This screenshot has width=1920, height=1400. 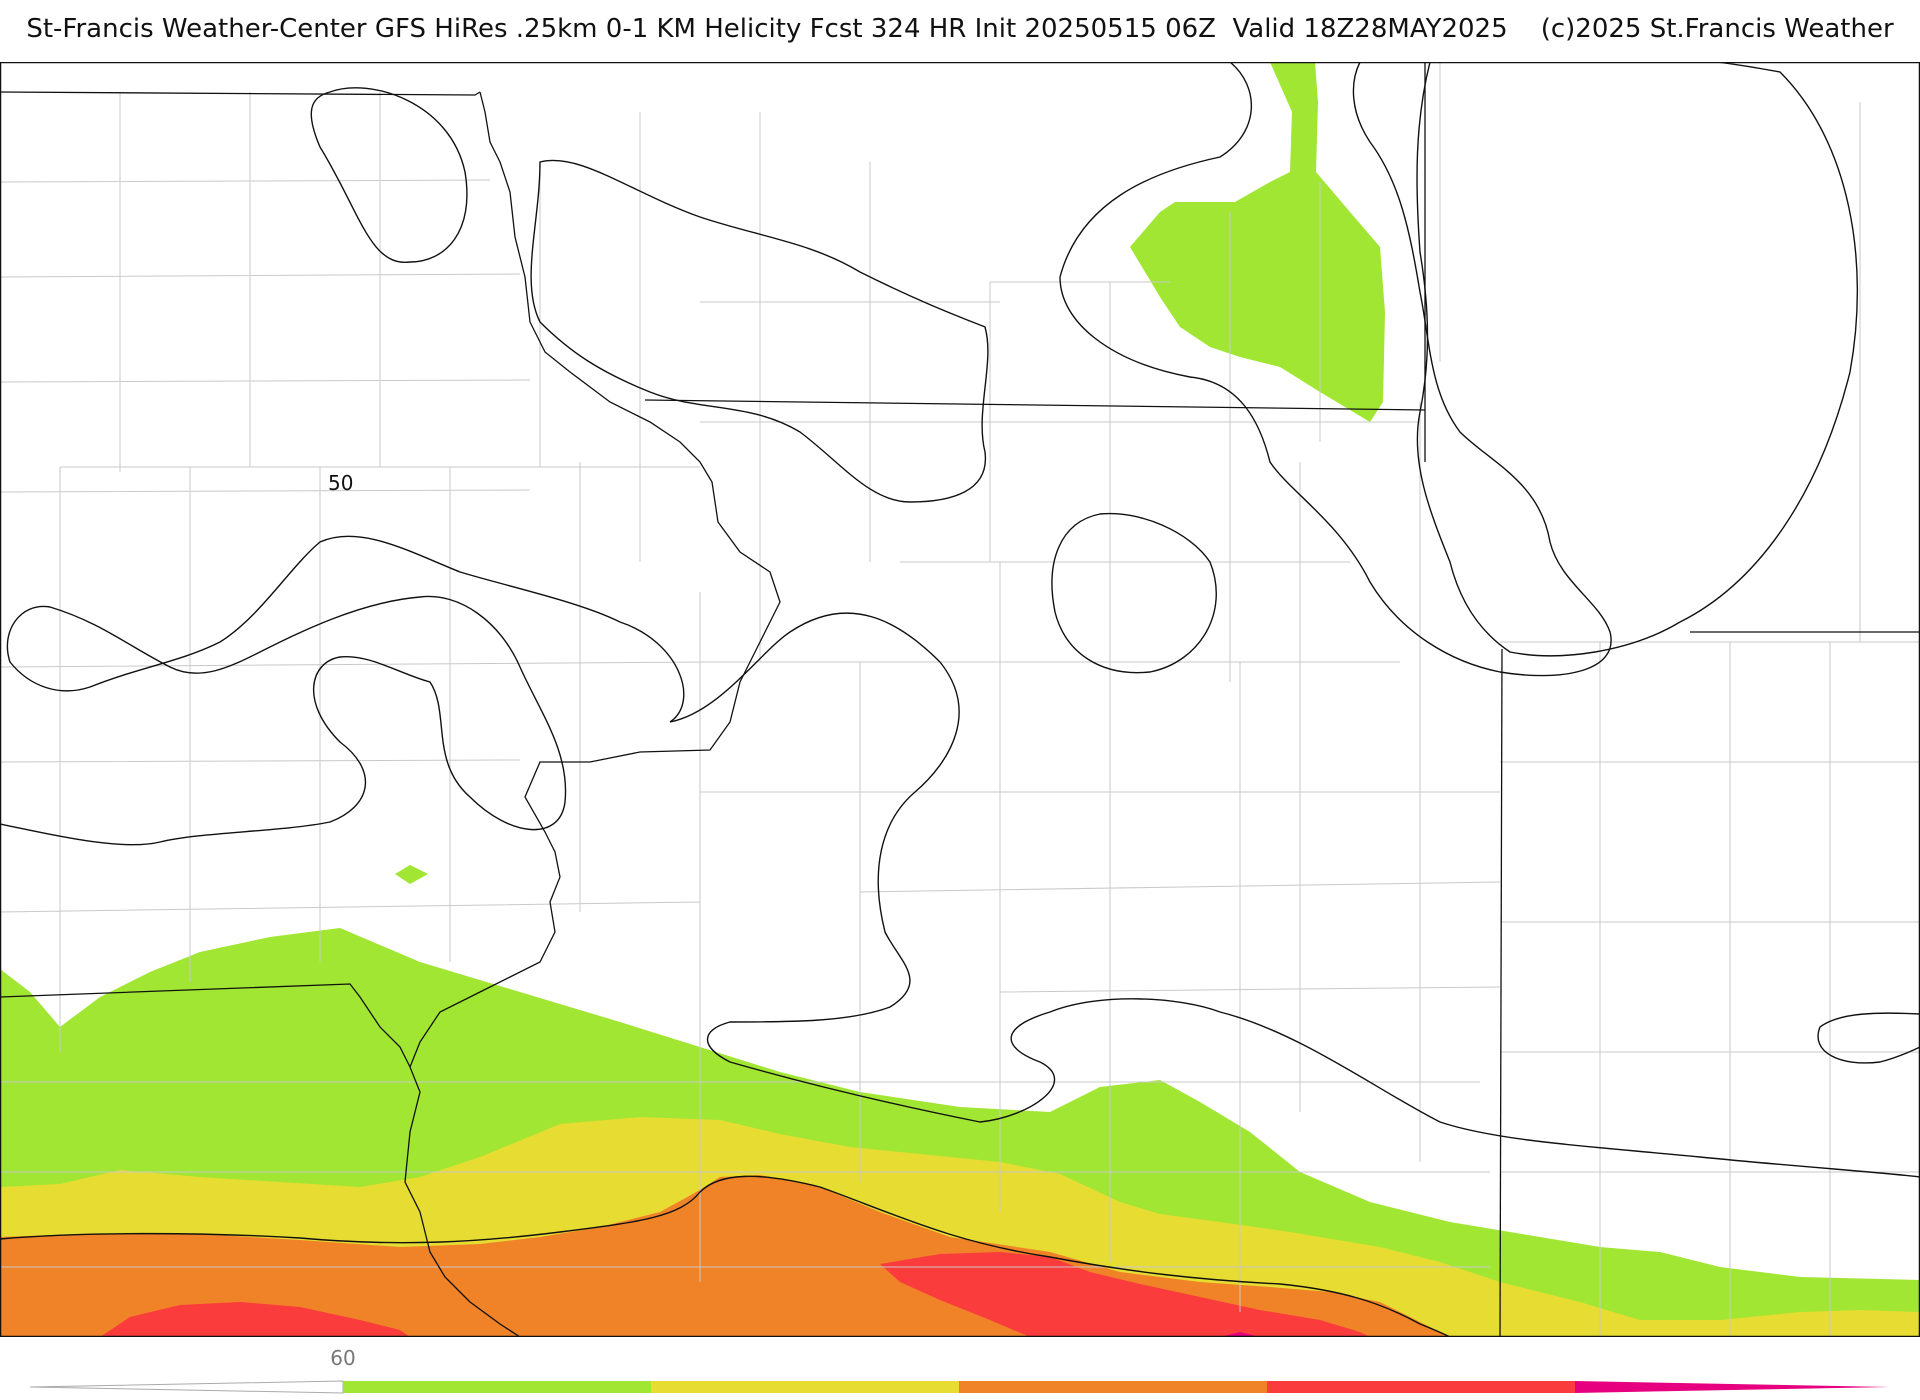 I want to click on contour-south-line, so click(x=725, y=1256).